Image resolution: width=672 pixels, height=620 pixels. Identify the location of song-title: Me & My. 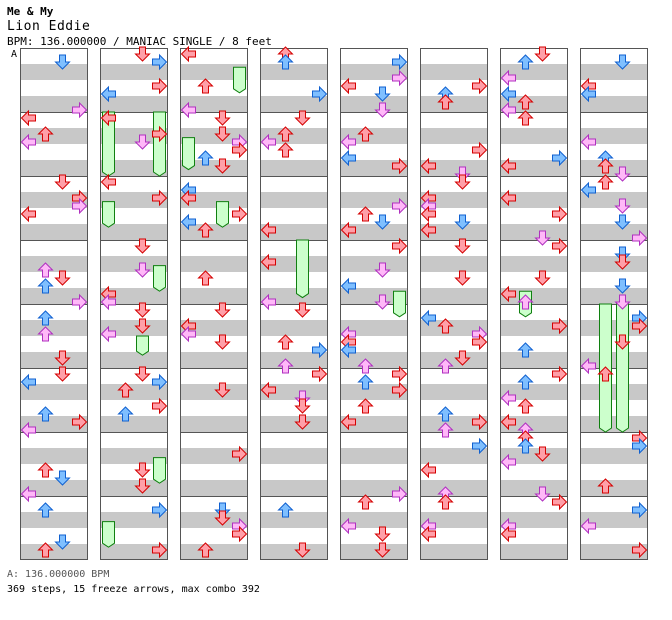
(30, 11).